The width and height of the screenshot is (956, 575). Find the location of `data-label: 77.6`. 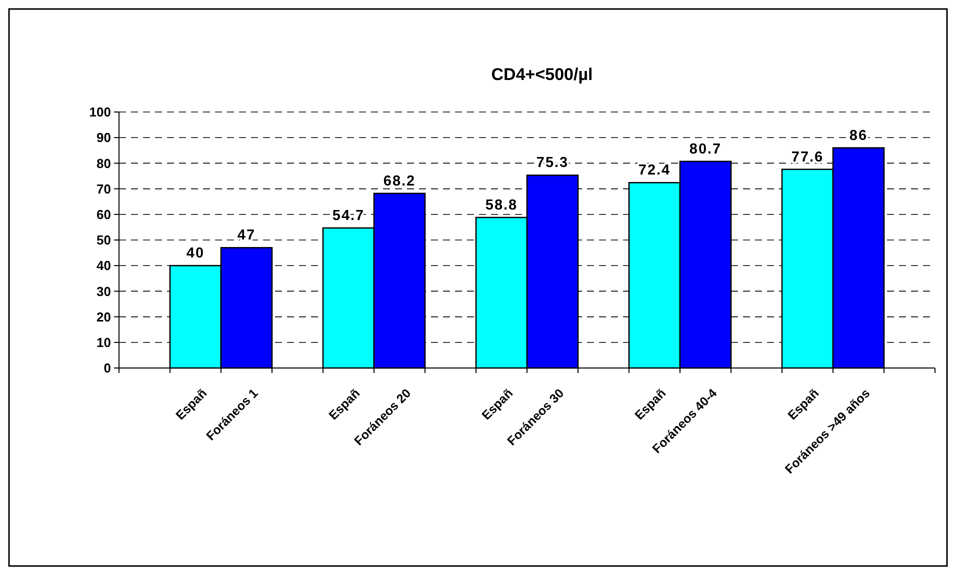

data-label: 77.6 is located at coordinates (807, 157).